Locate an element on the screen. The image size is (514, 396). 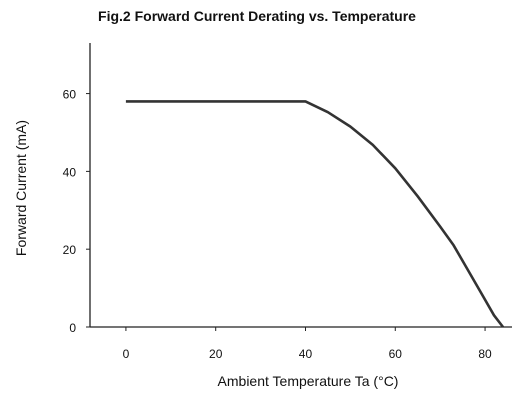
y-tick-label: 60 is located at coordinates (70, 95).